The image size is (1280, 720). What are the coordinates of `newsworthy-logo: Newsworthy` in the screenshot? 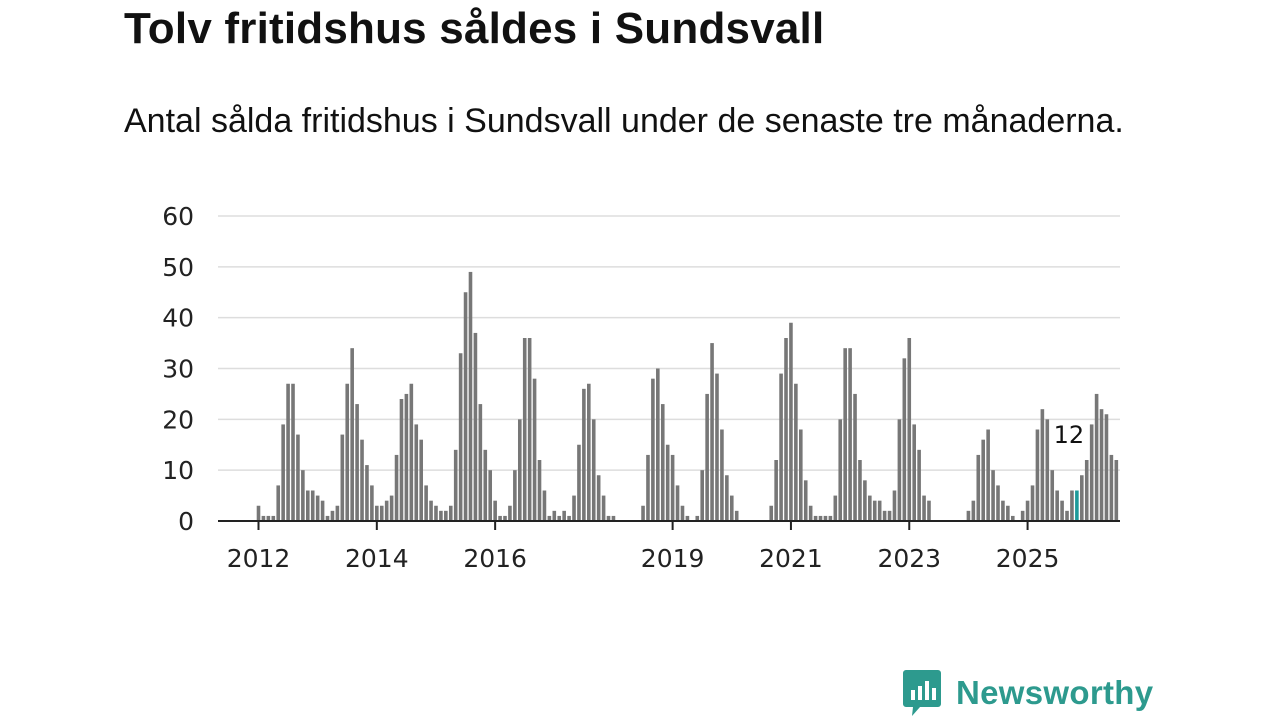 It's located at (1027, 693).